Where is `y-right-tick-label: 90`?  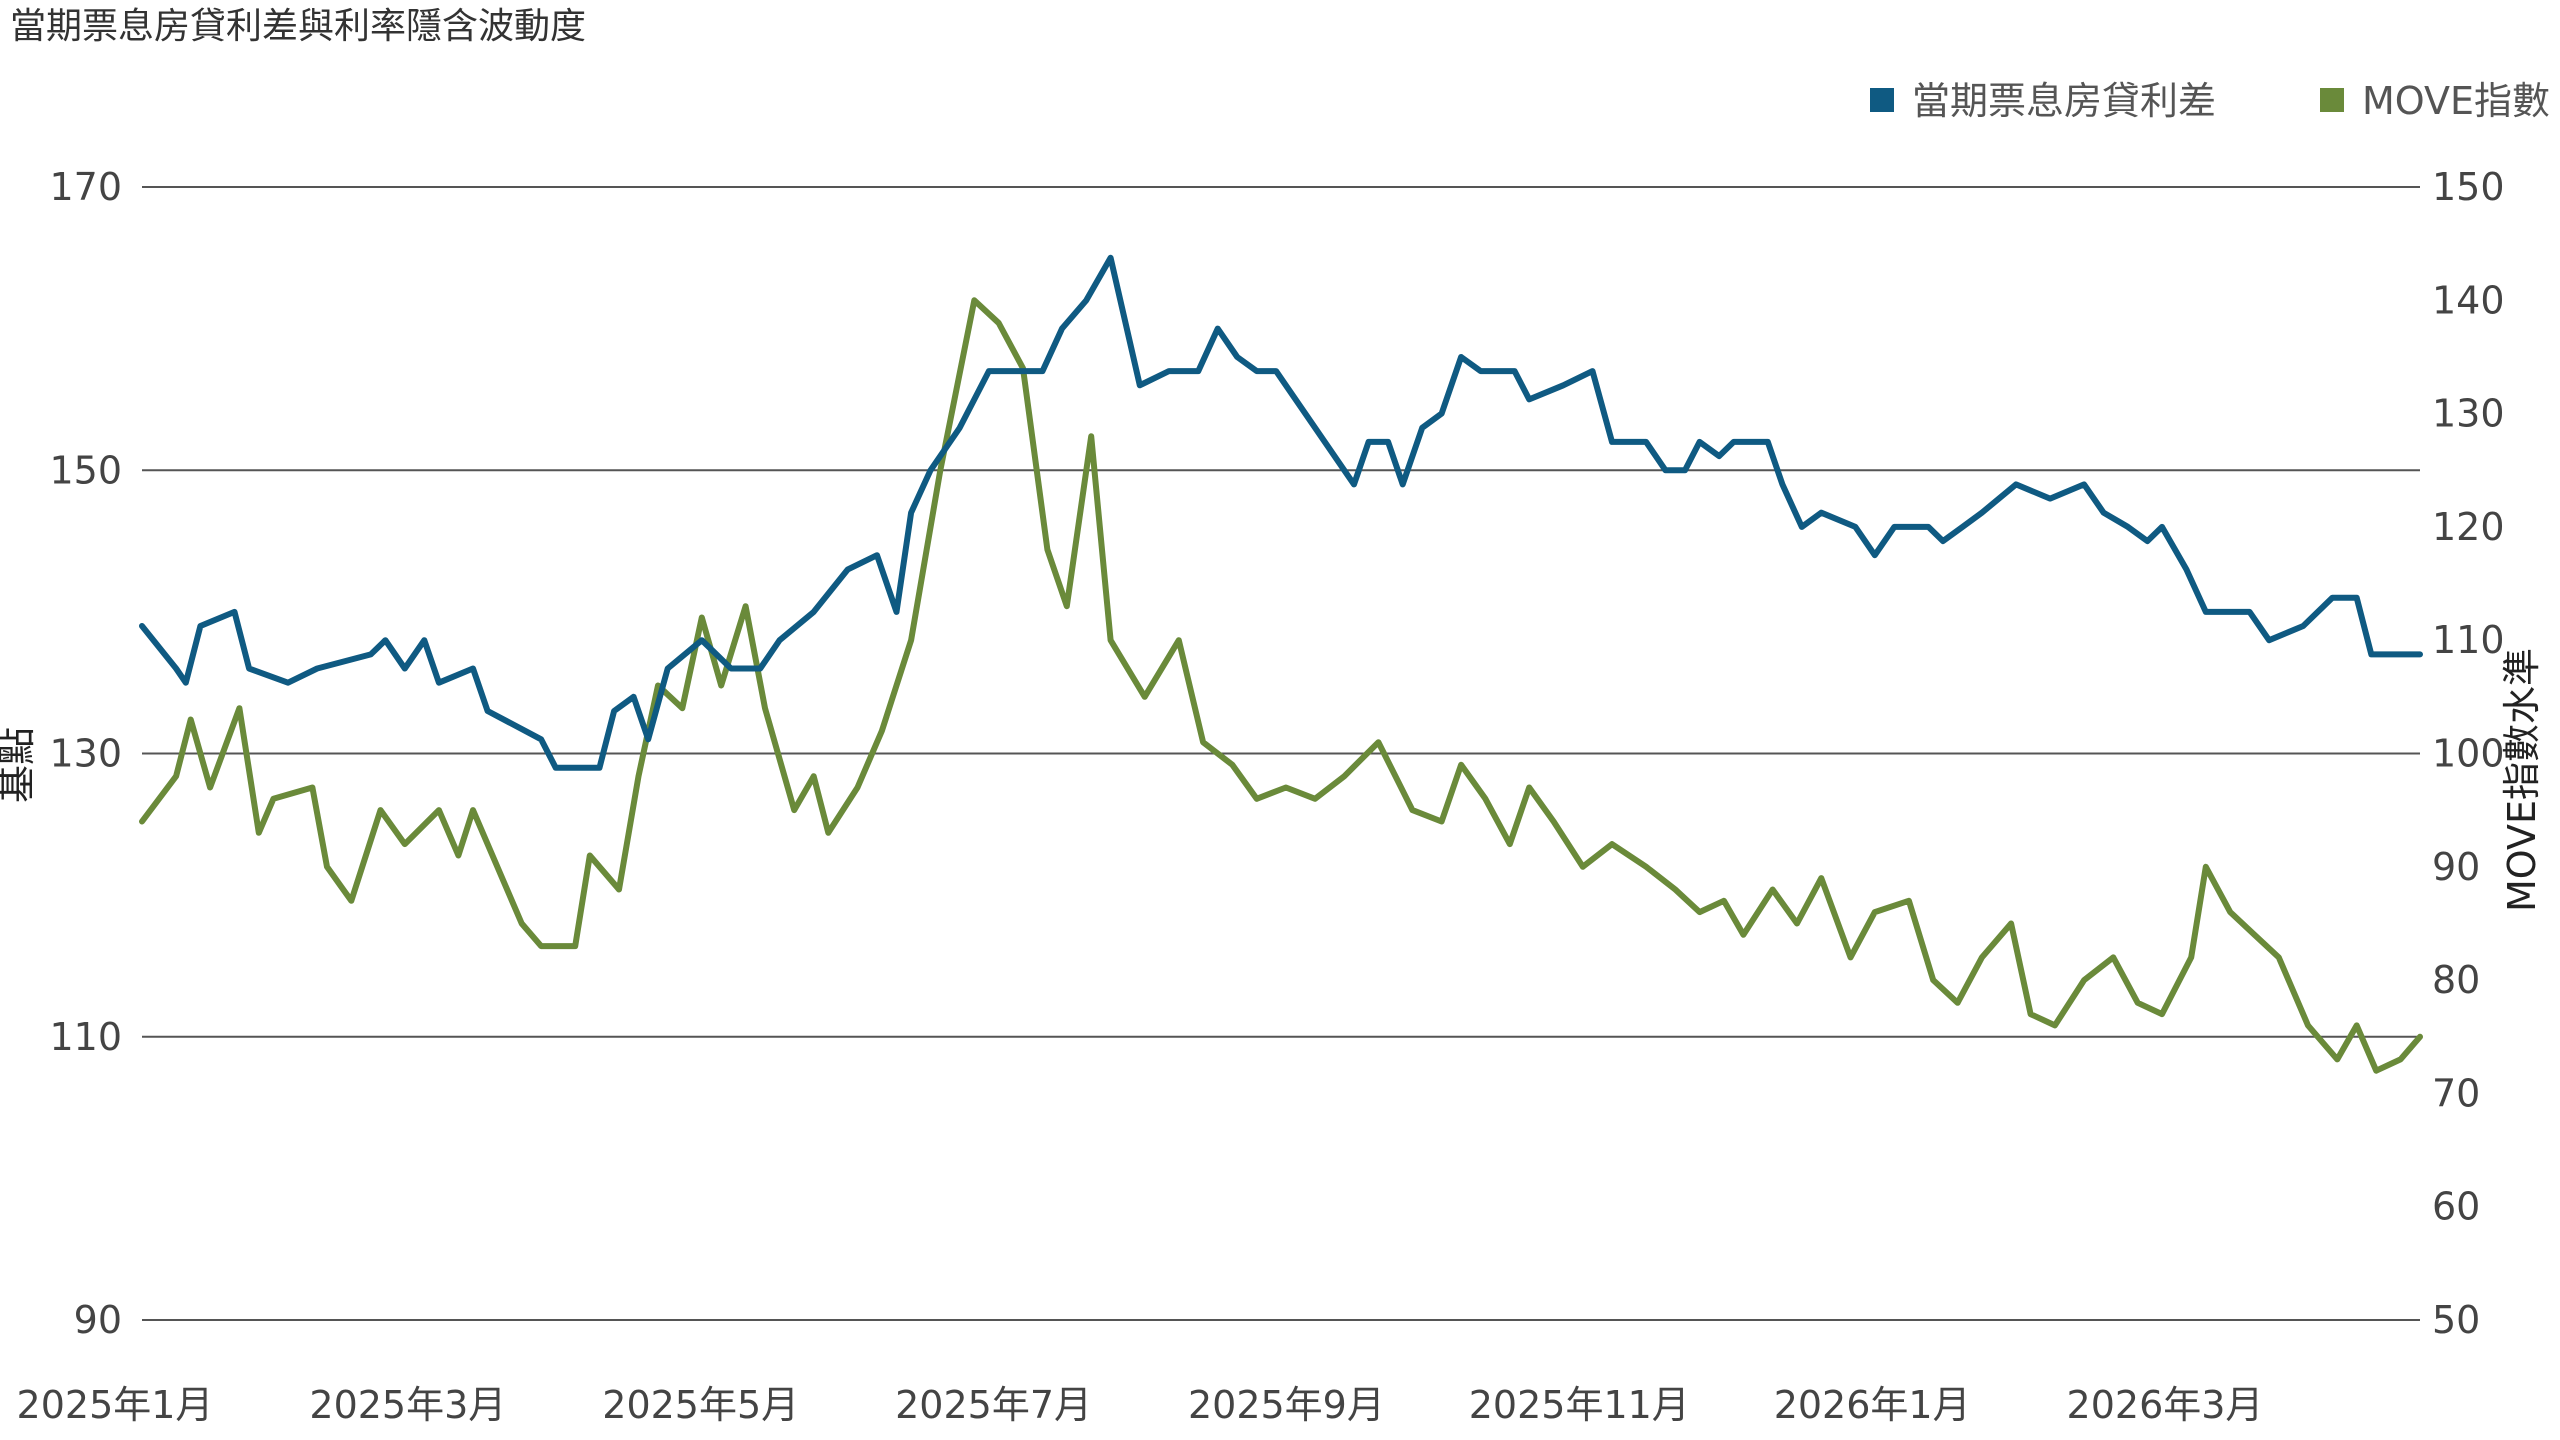
y-right-tick-label: 90 is located at coordinates (2456, 867).